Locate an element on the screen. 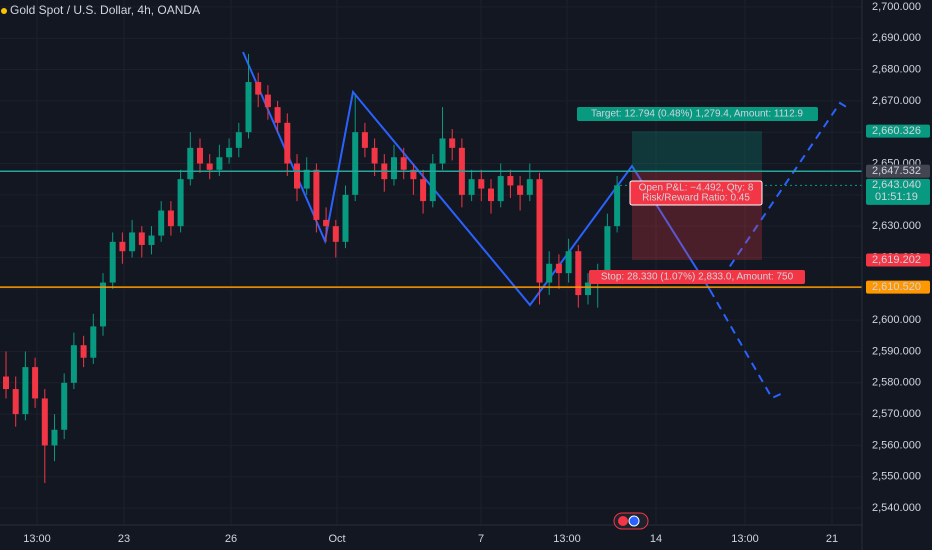  chart-title: Gold Spot / U.S. Dollar, 4h, OANDA is located at coordinates (105, 10).